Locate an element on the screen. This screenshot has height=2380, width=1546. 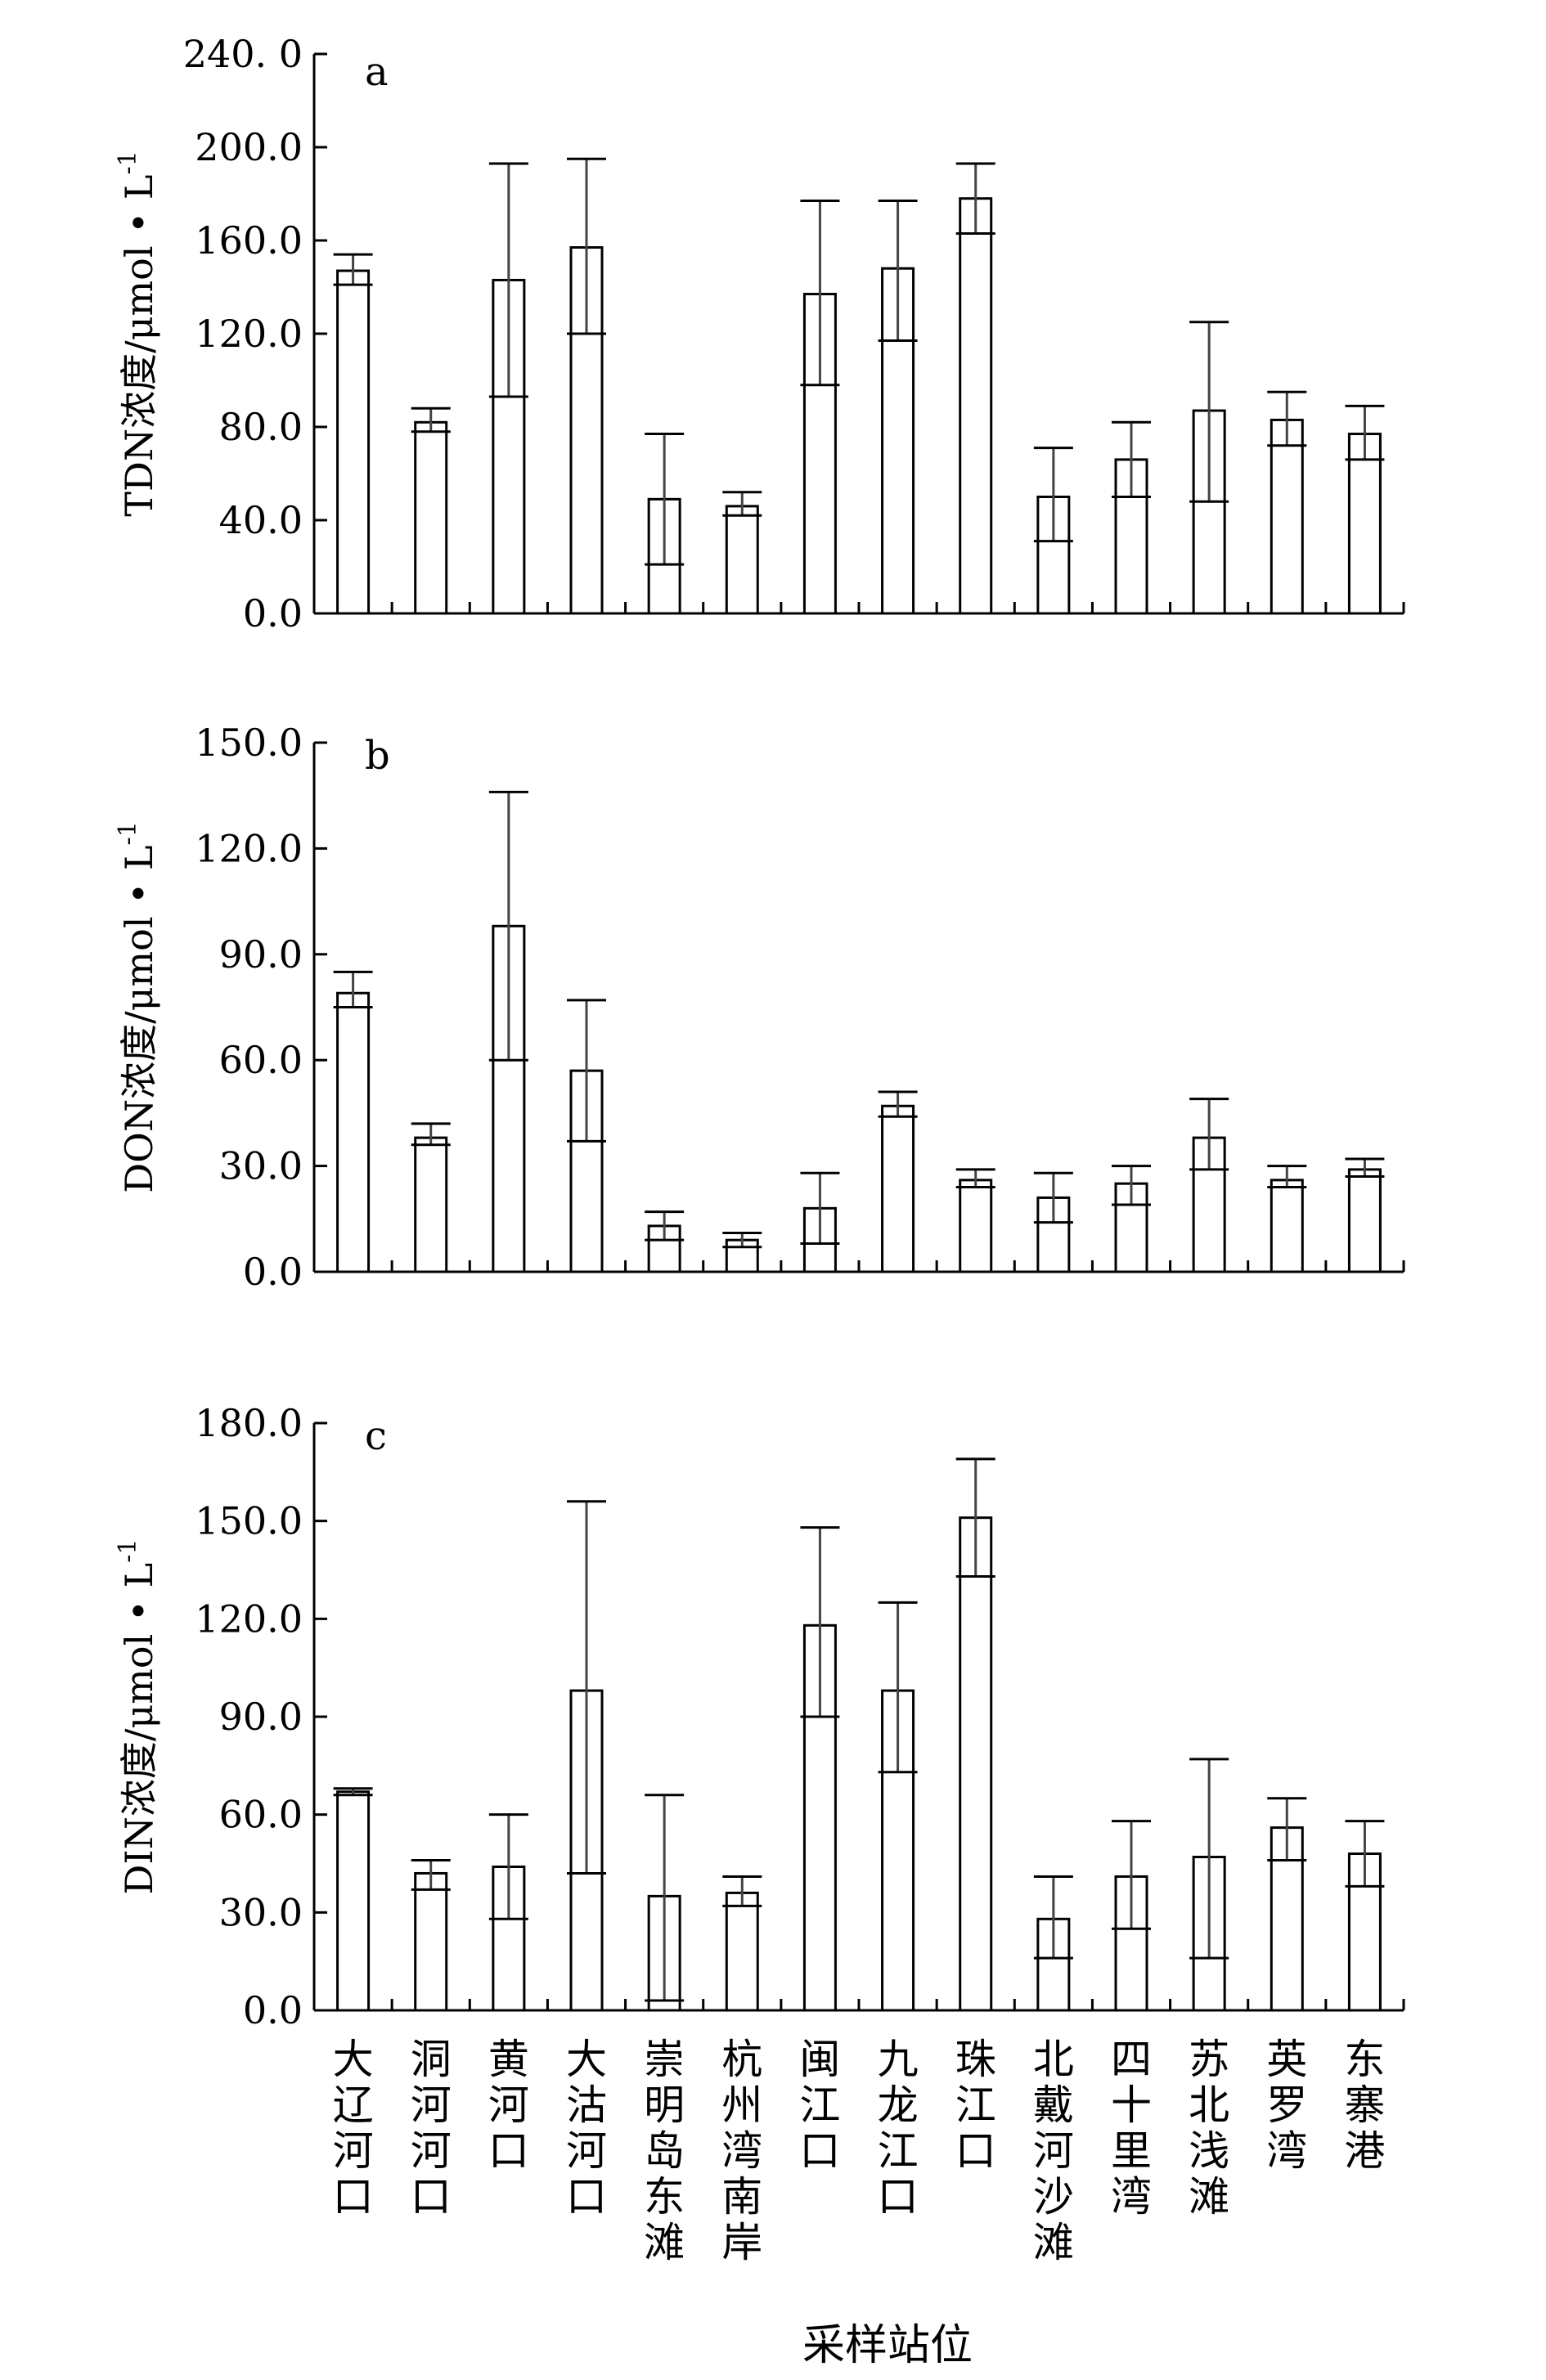
panel-letter: b is located at coordinates (378, 756).